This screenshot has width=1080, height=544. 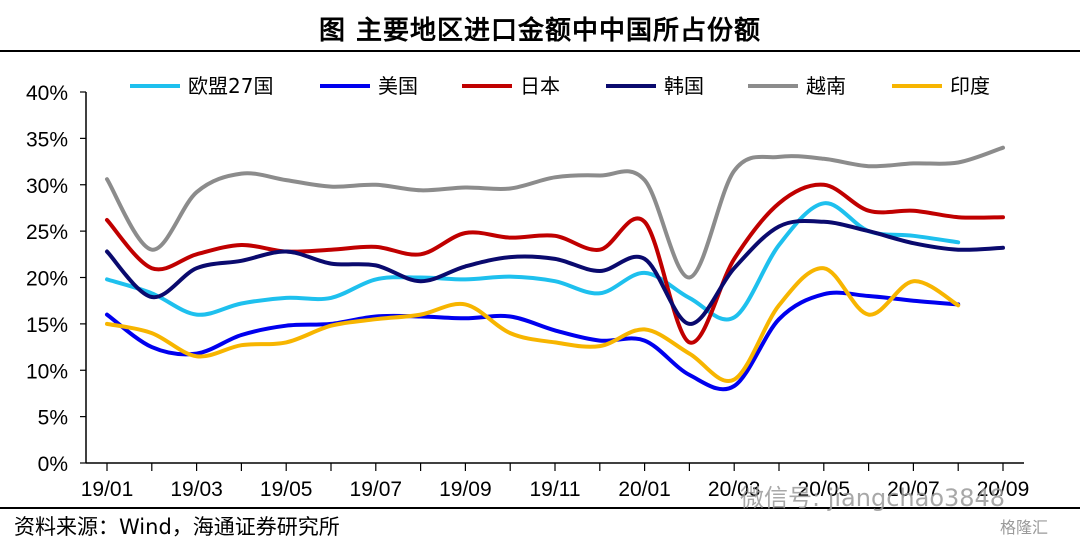 I want to click on legend-label: 越南, so click(x=826, y=86).